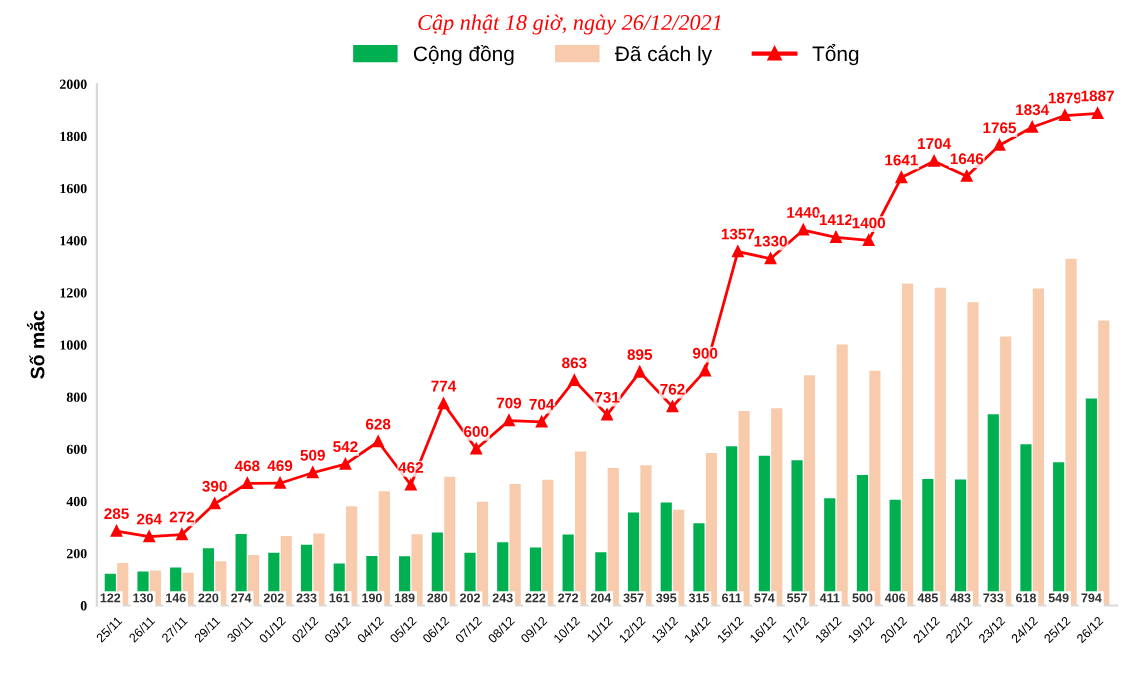 The image size is (1140, 700). What do you see at coordinates (463, 55) in the screenshot?
I see `legend-label: Cộng đồng` at bounding box center [463, 55].